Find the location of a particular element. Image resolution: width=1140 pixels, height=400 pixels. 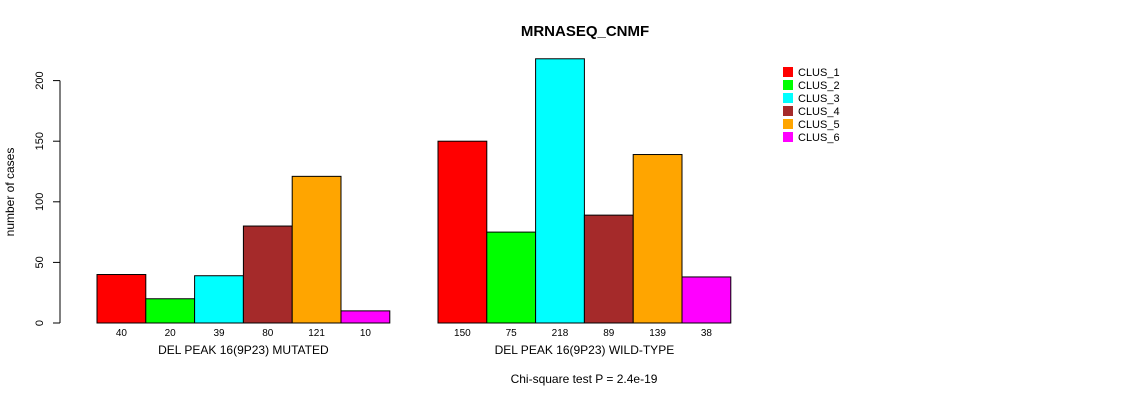

legend-label-2: CLUS_2 is located at coordinates (819, 86).